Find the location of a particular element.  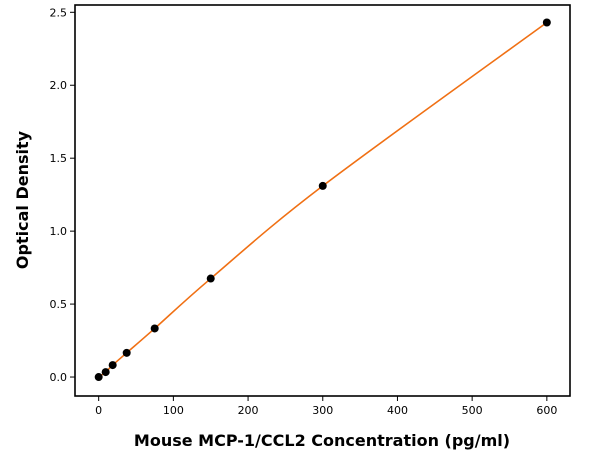

y-tick-label: 2.5 is located at coordinates (59, 12).